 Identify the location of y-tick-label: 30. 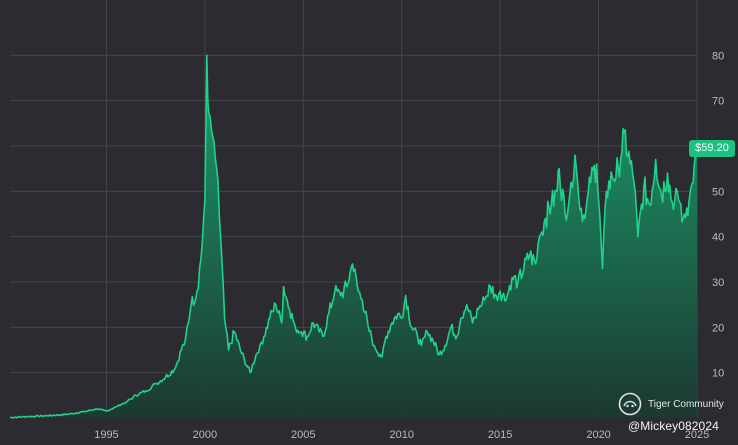
(718, 283).